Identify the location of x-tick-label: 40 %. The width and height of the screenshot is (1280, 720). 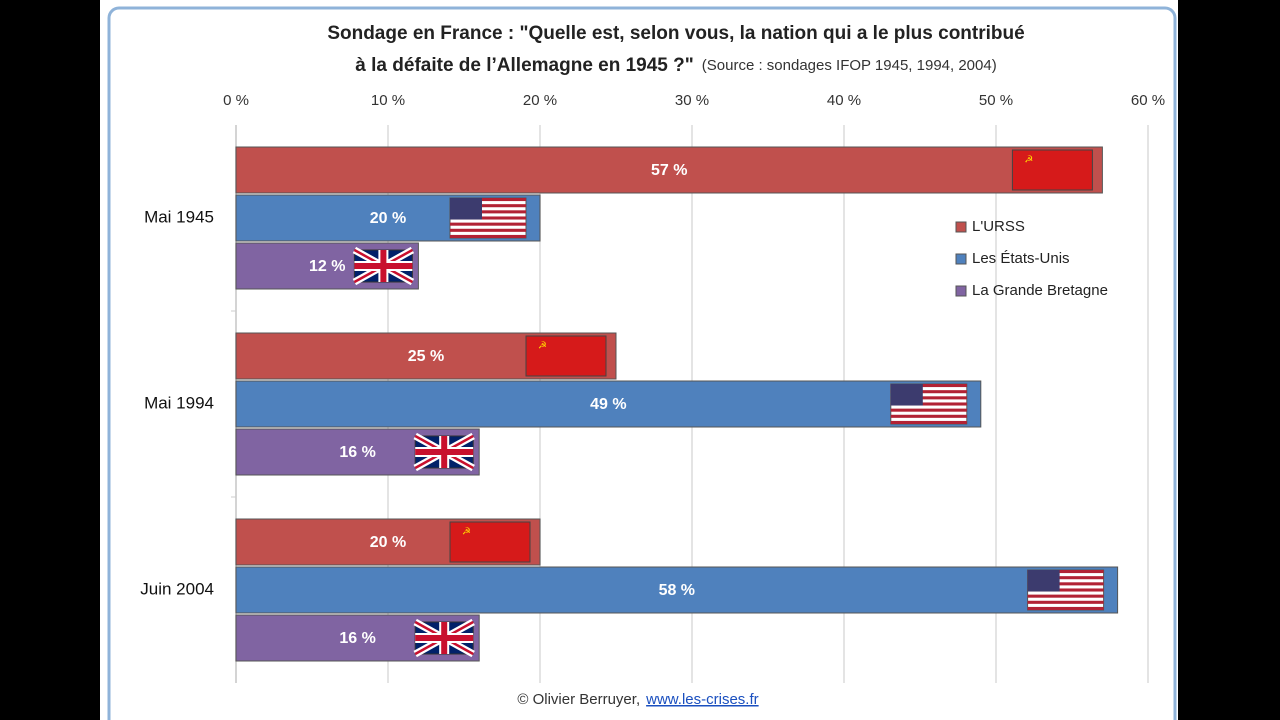
(844, 100).